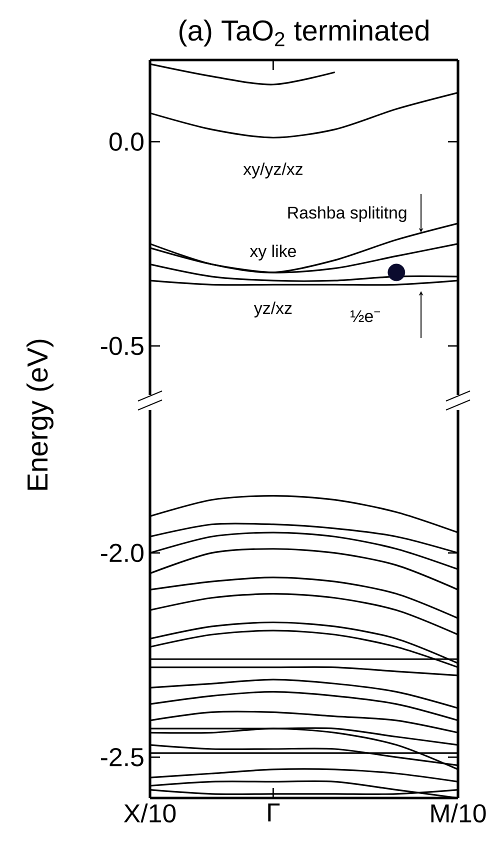  I want to click on x-tick-label: Γ, so click(274, 813).